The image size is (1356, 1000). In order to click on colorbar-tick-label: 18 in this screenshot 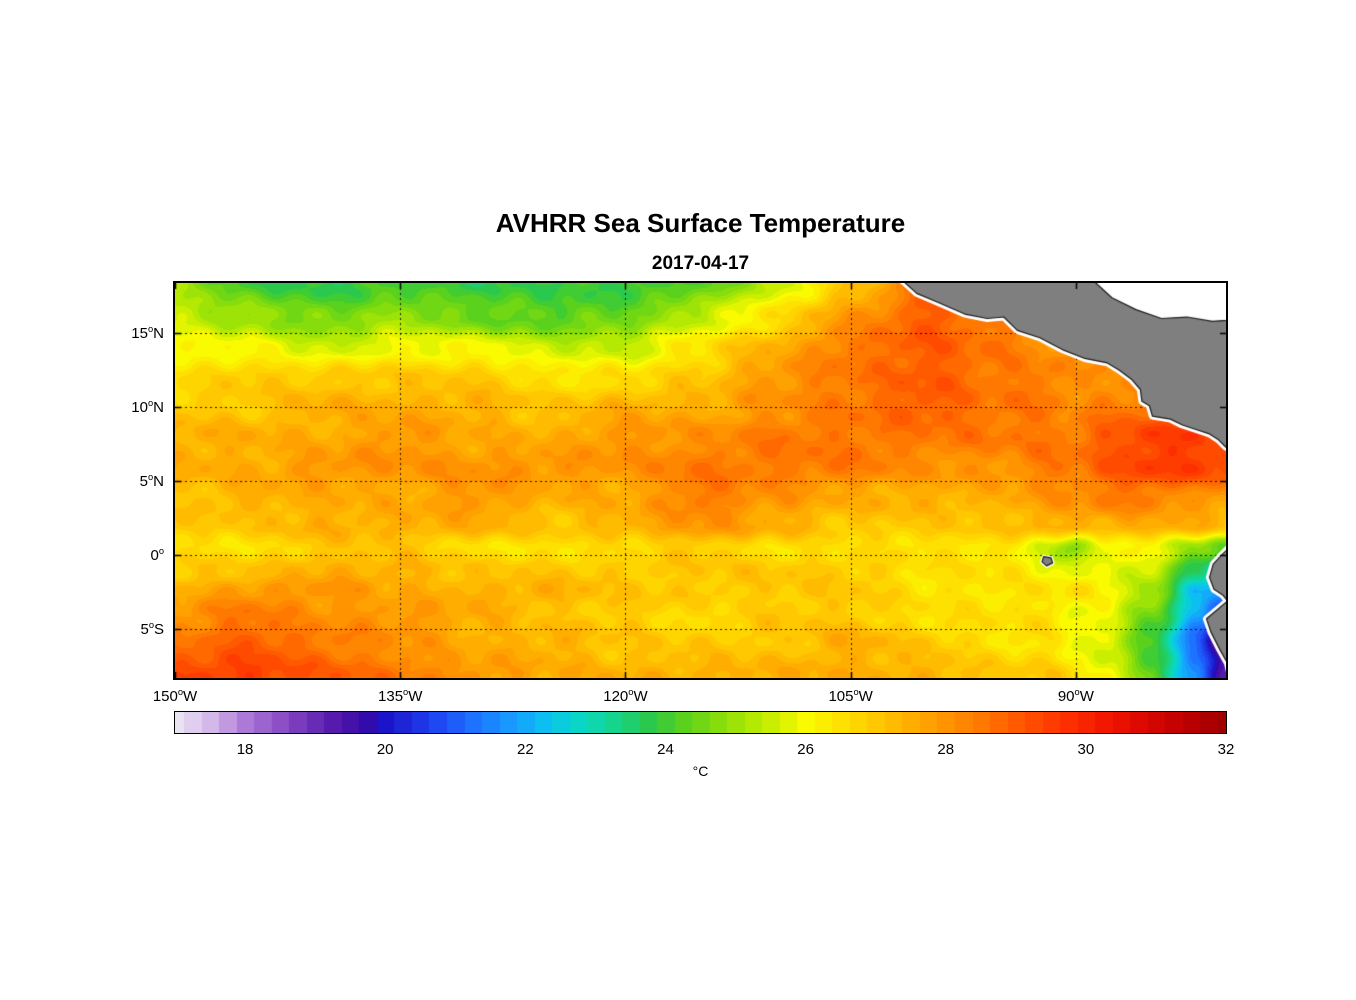, I will do `click(245, 749)`.